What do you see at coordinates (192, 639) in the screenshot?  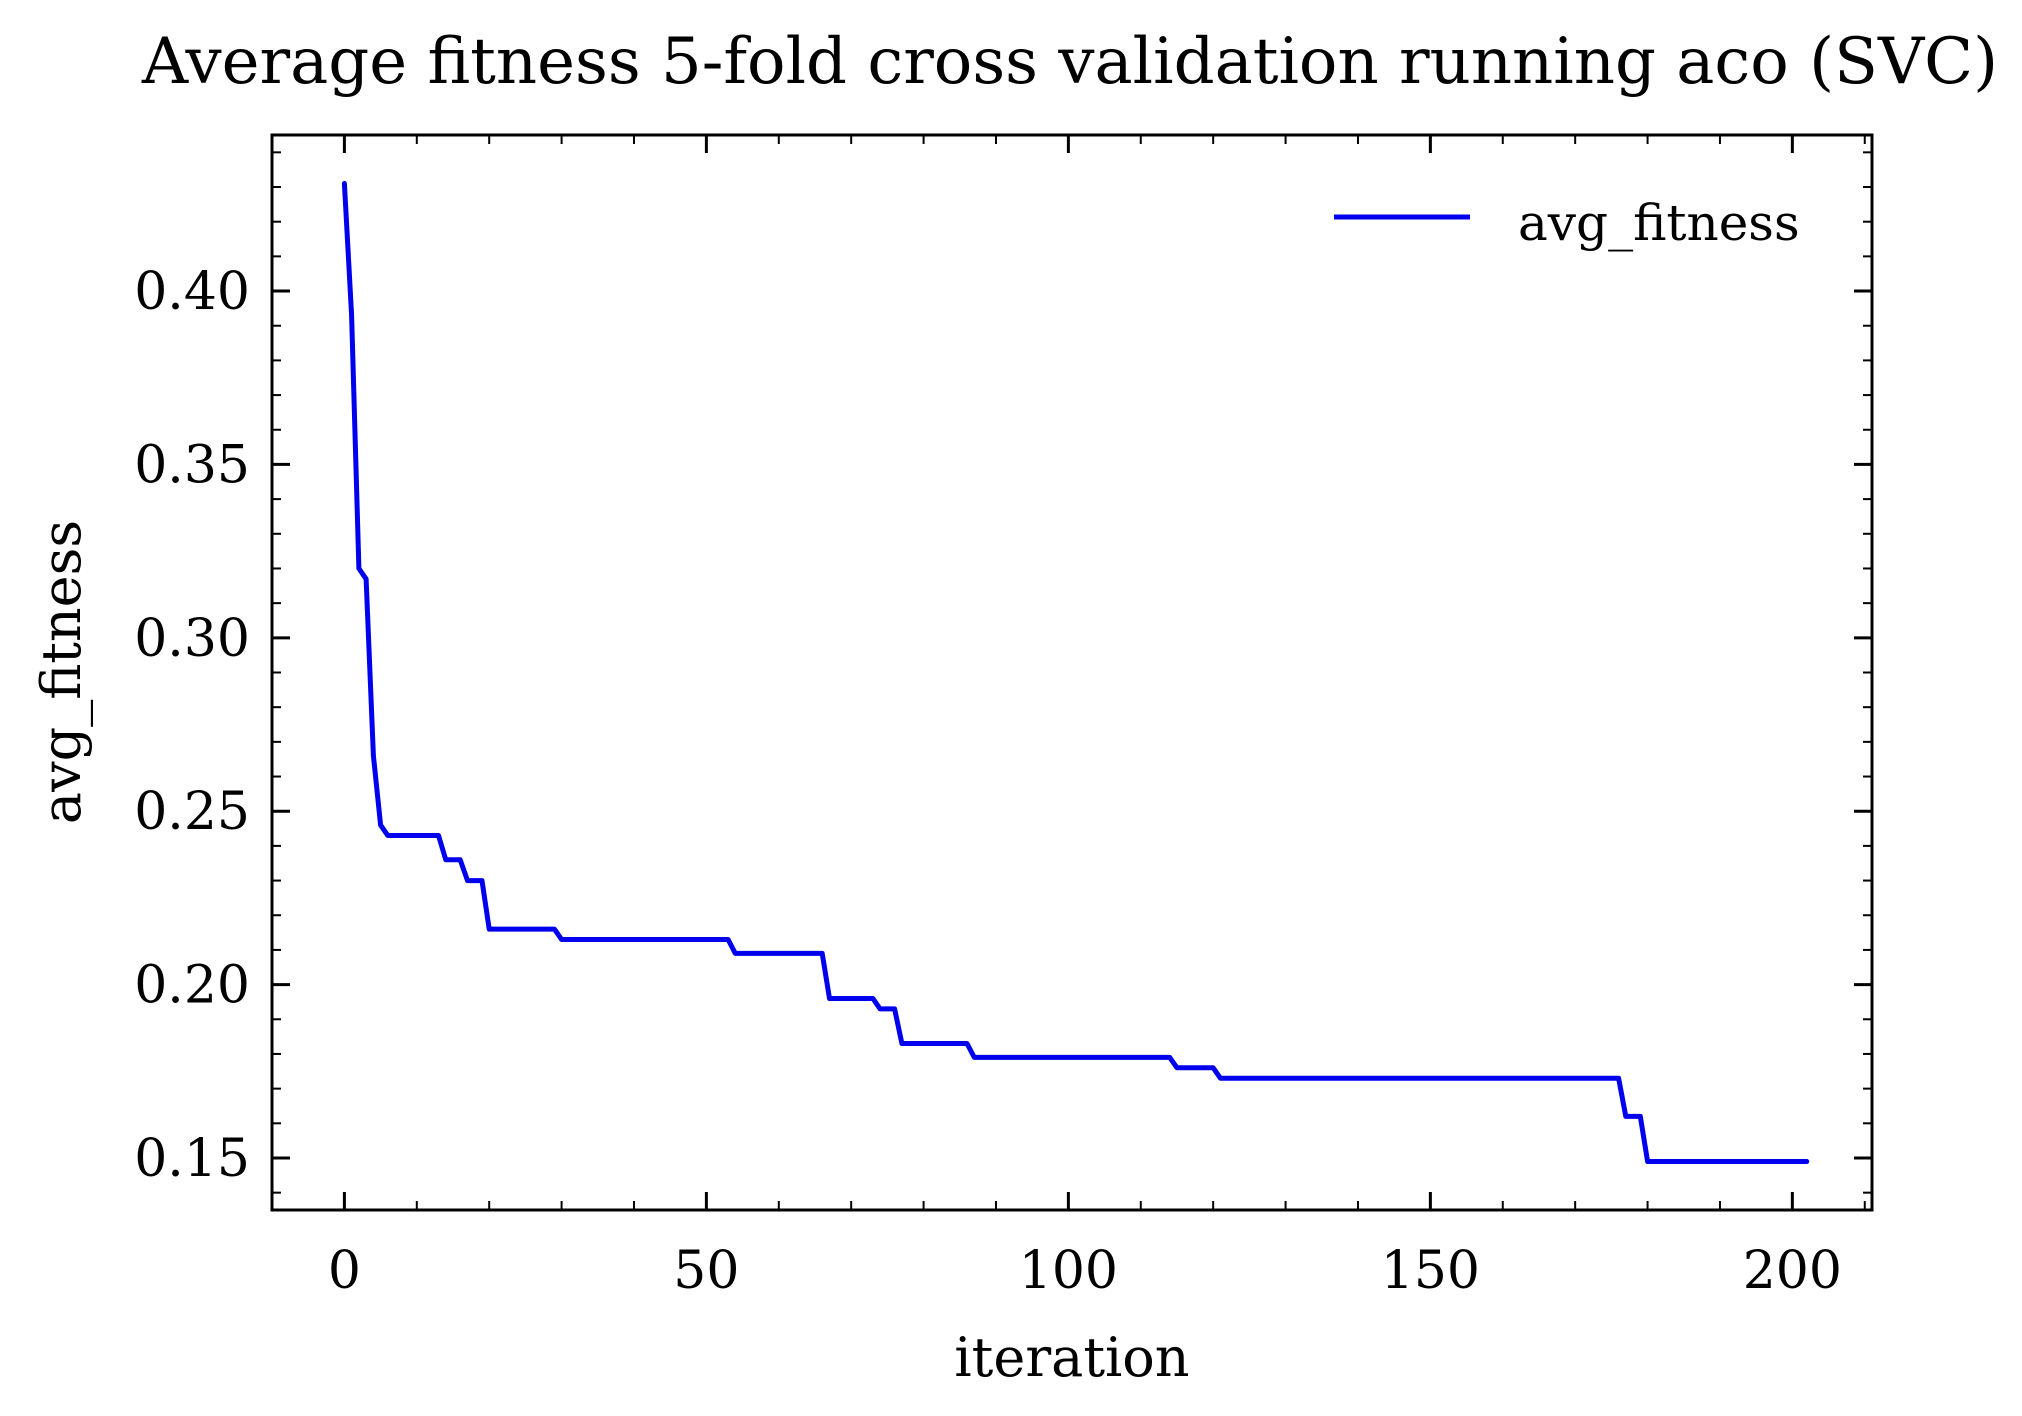 I see `y-tick-label: 0.30` at bounding box center [192, 639].